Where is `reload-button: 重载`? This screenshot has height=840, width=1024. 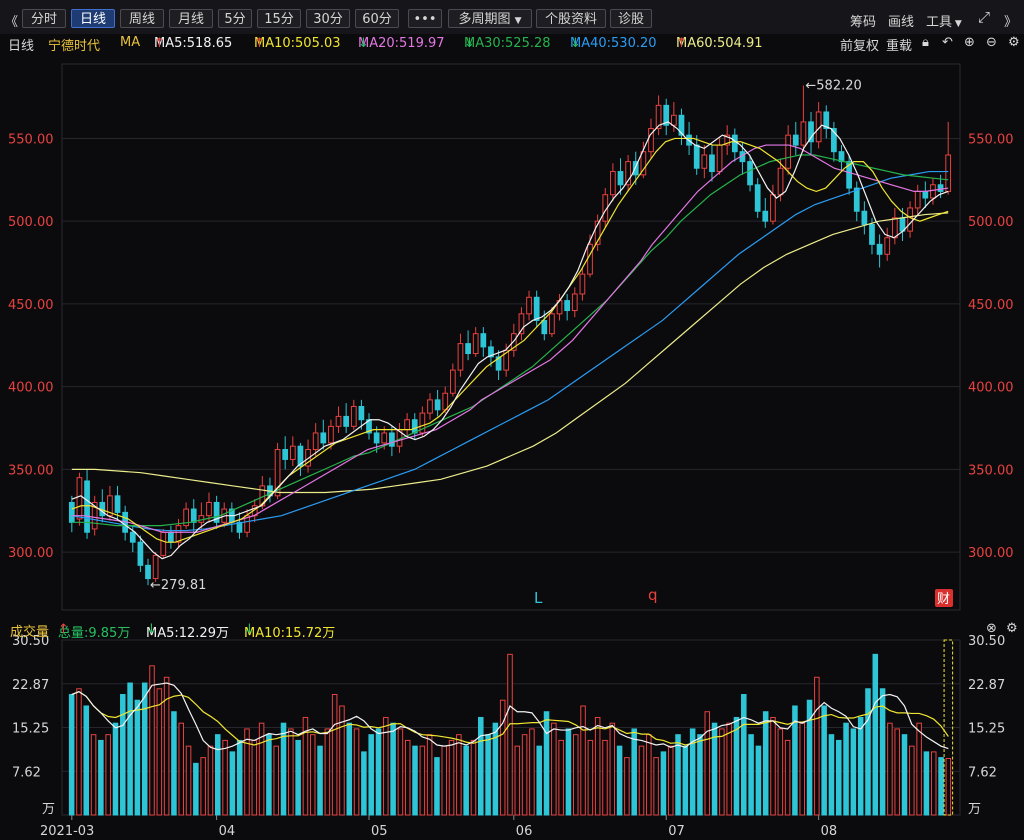
reload-button: 重载 is located at coordinates (899, 46).